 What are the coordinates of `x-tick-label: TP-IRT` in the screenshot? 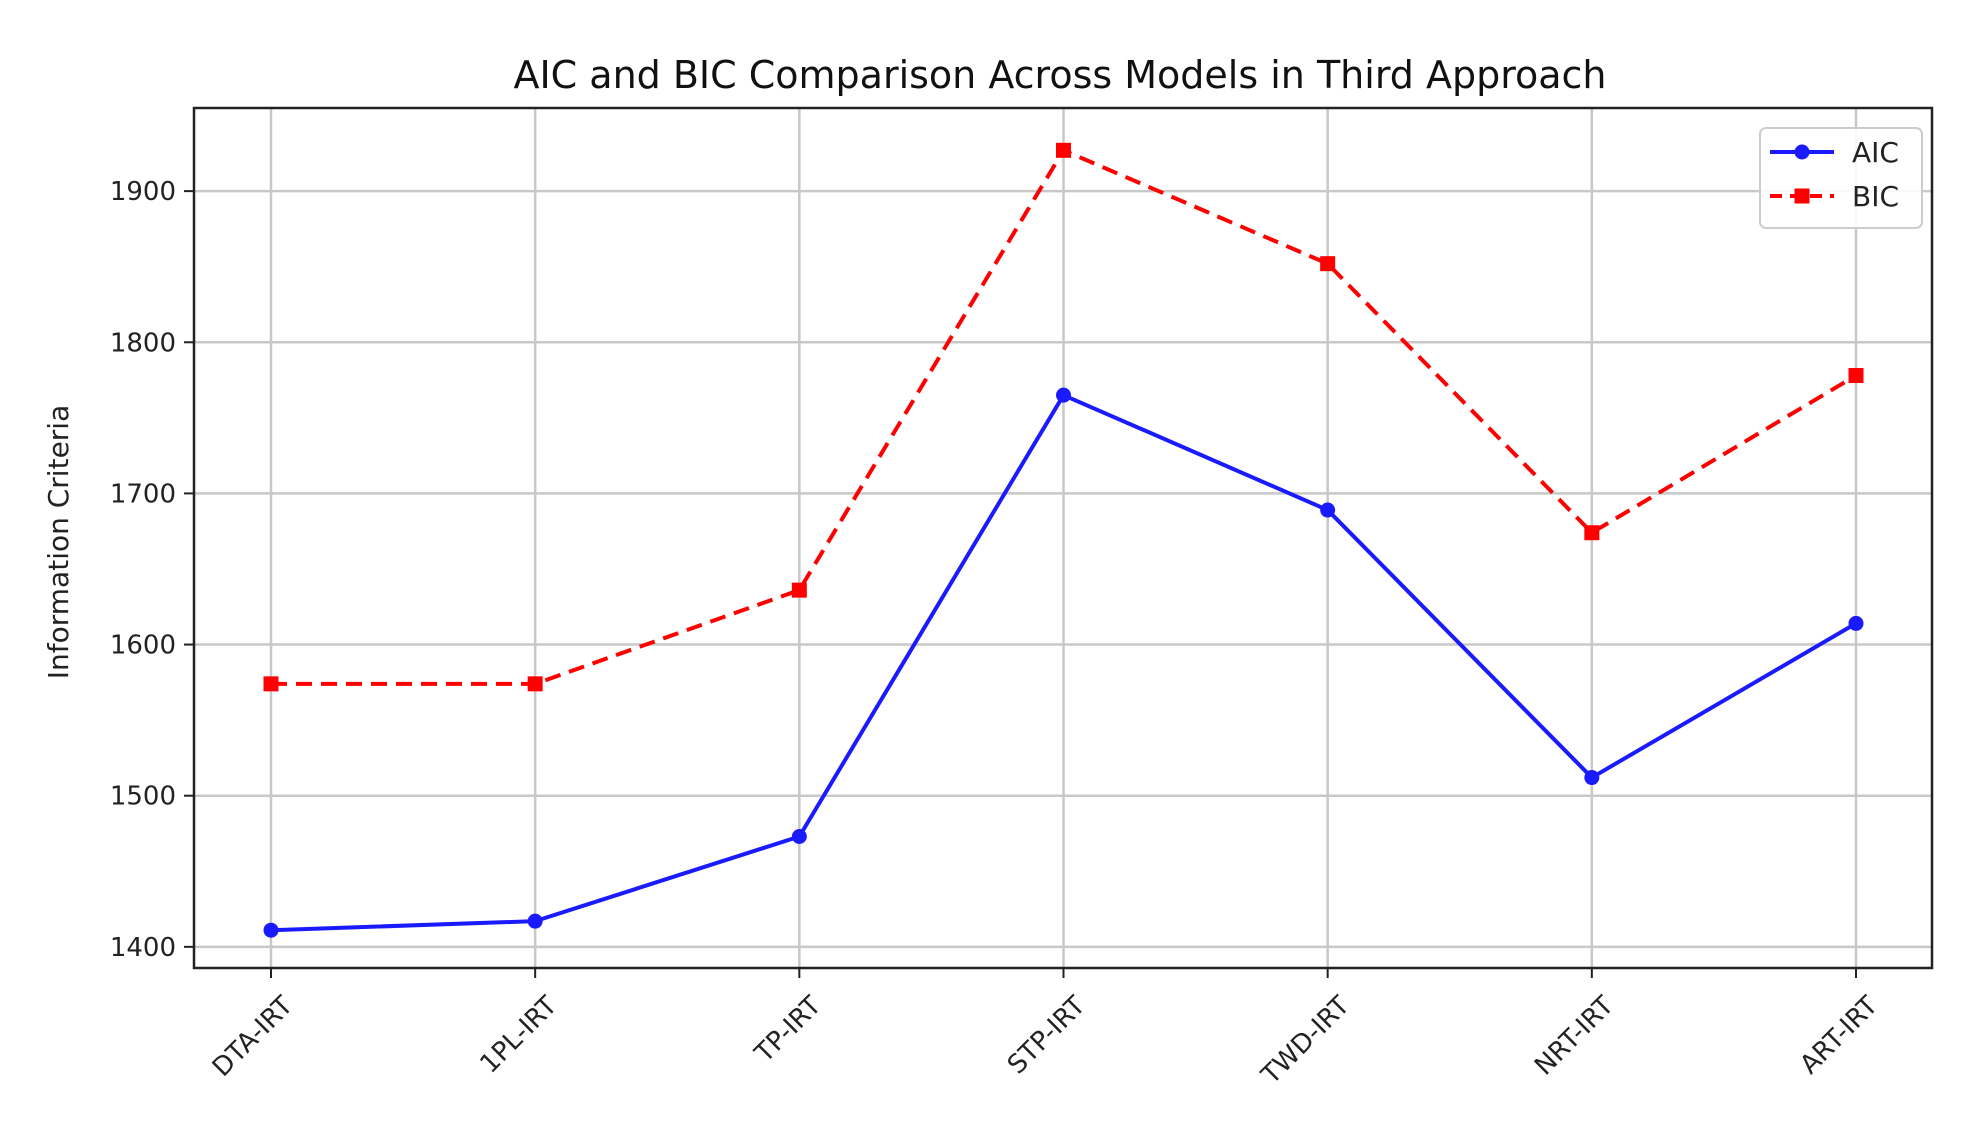 It's located at (788, 1030).